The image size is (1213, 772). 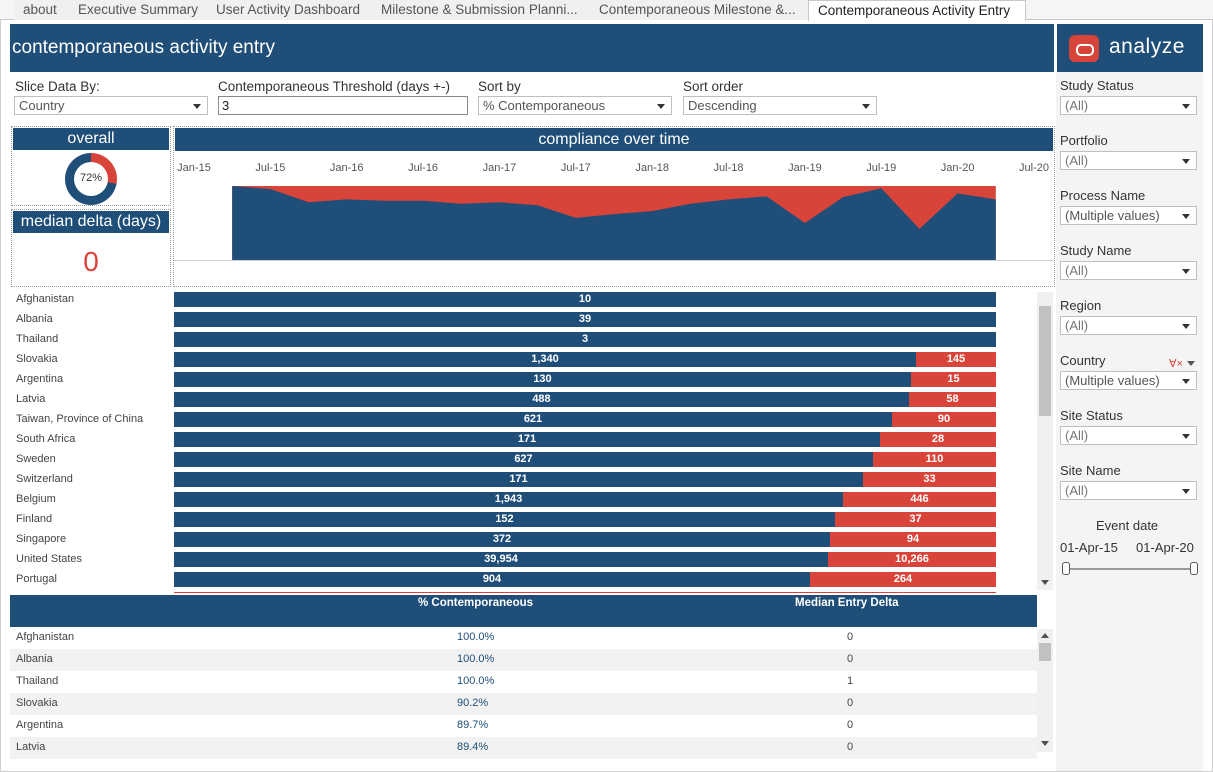 I want to click on bar-label-contemporaneous: 39, so click(x=585, y=319).